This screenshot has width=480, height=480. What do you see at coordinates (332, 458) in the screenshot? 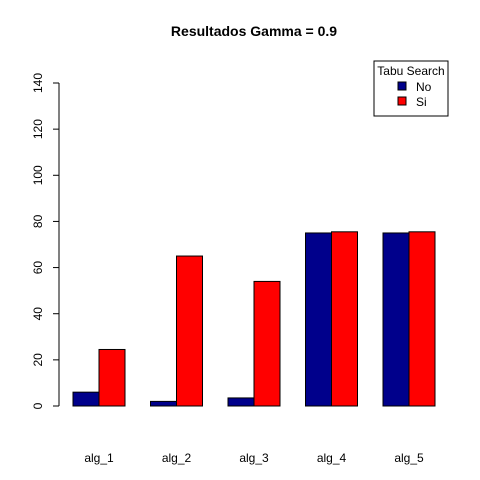
I see `x-tick-label: alg_4` at bounding box center [332, 458].